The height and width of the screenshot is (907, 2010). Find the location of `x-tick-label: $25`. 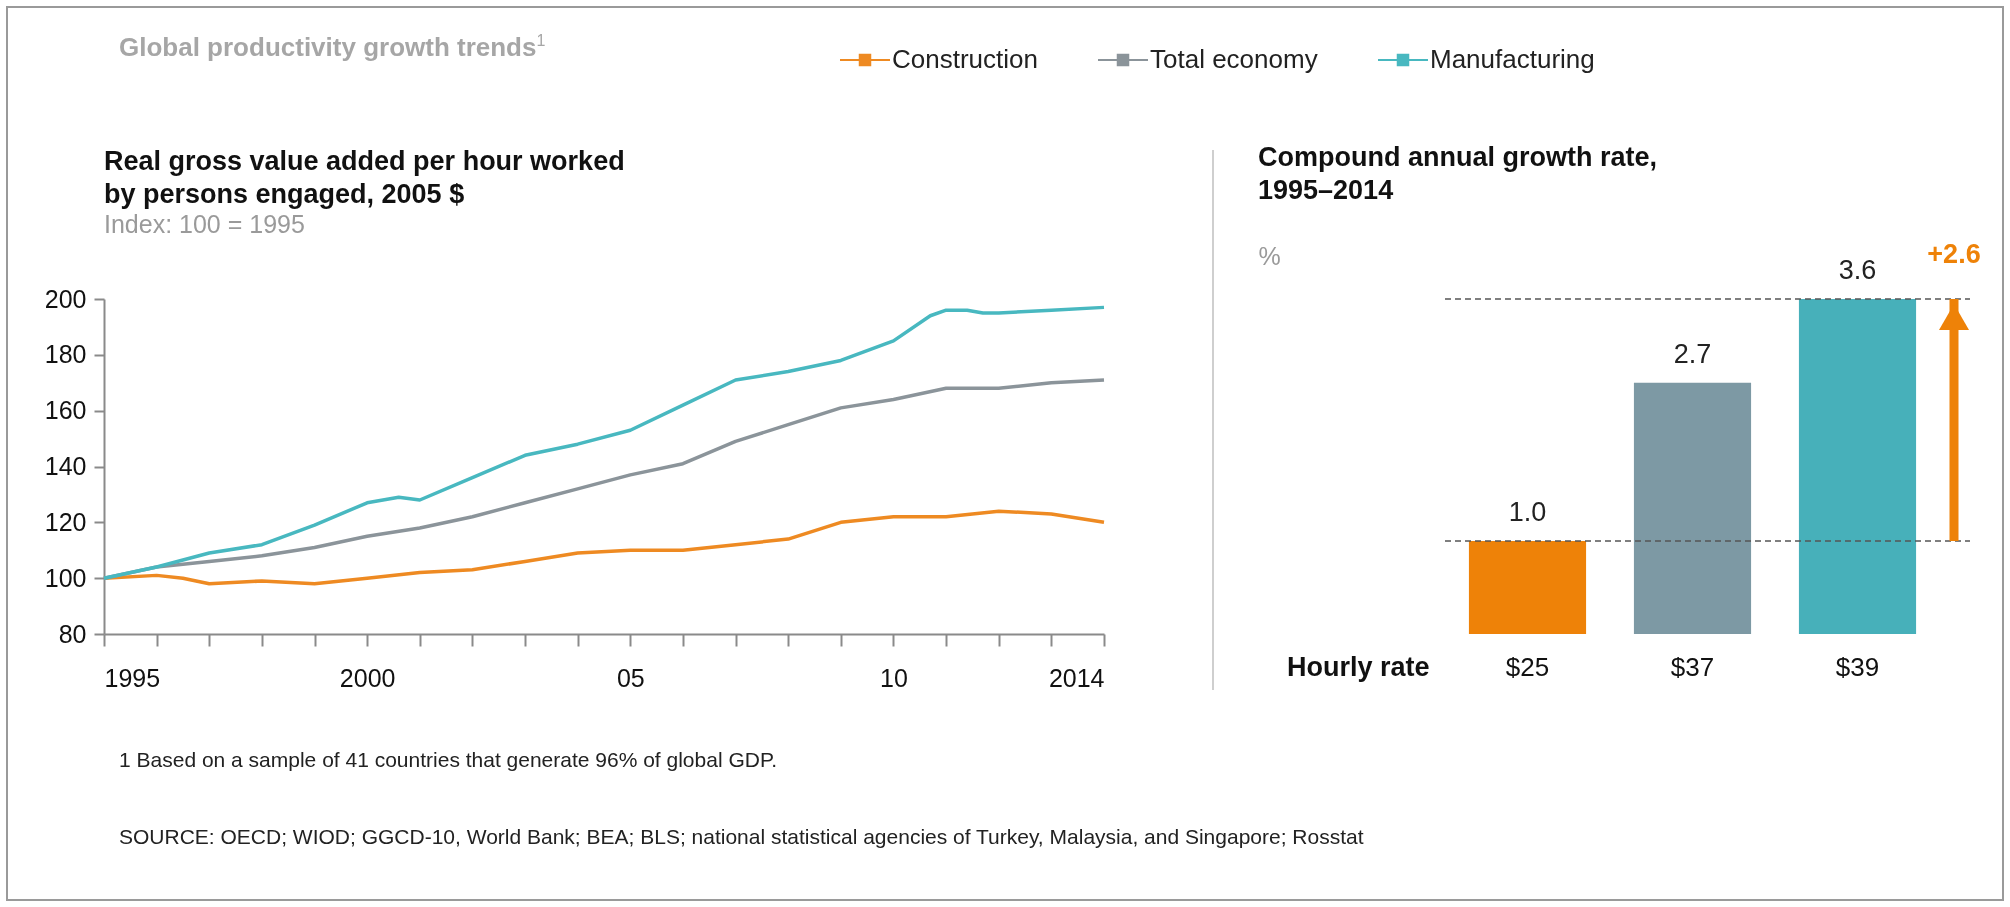

x-tick-label: $25 is located at coordinates (1527, 666).